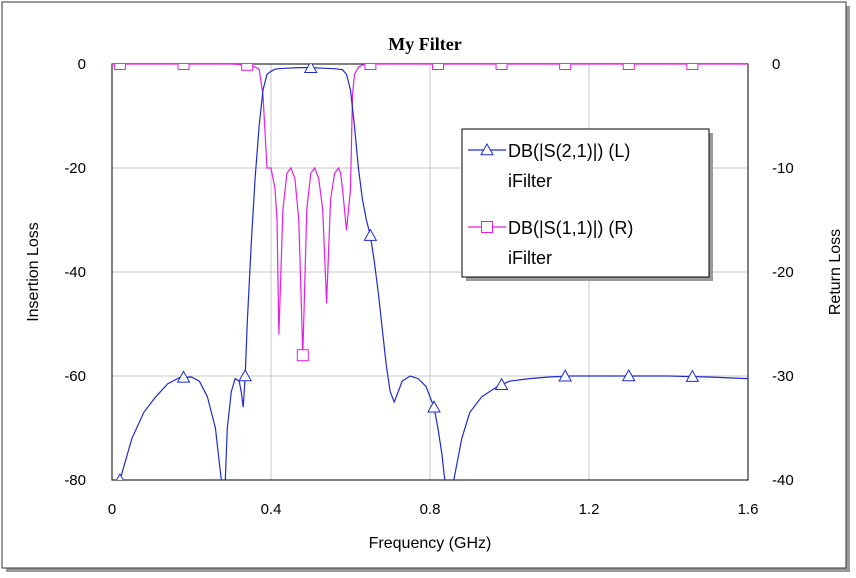  Describe the element at coordinates (75, 168) in the screenshot. I see `left-y-tick-label: -20` at that location.